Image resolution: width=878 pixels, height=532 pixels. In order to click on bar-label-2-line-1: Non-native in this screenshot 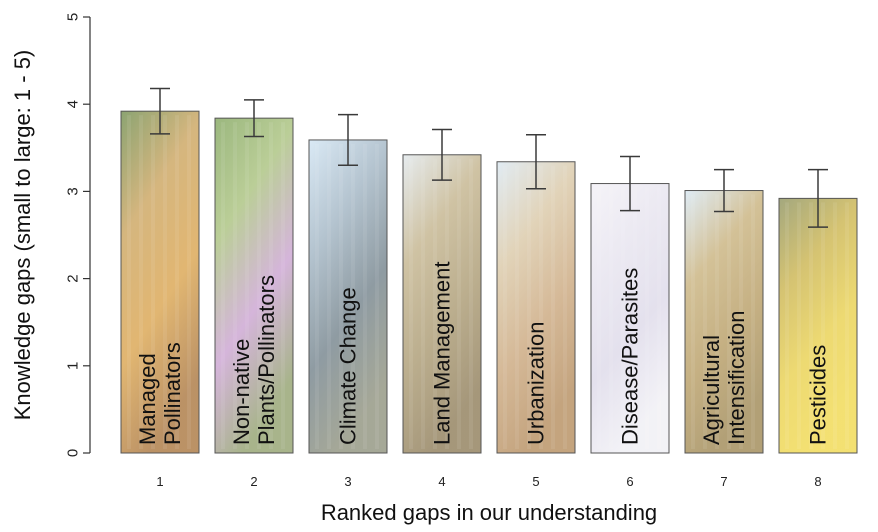, I will do `click(241, 392)`.